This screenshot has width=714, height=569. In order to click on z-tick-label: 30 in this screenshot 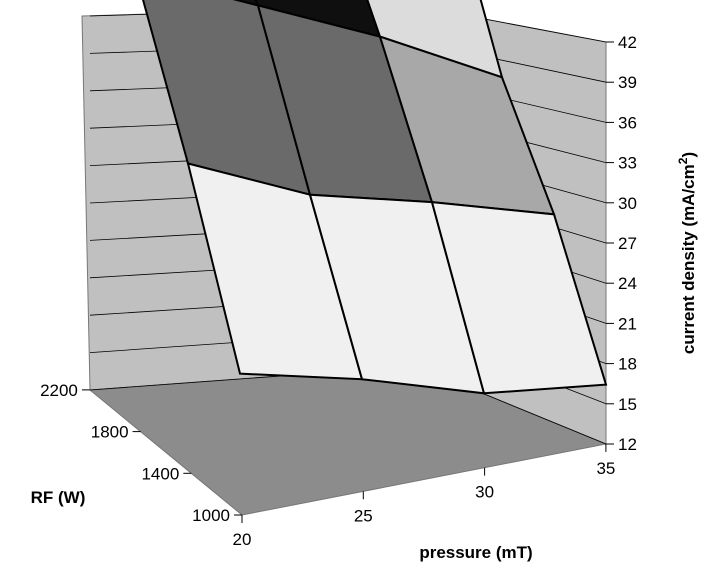, I will do `click(627, 203)`.